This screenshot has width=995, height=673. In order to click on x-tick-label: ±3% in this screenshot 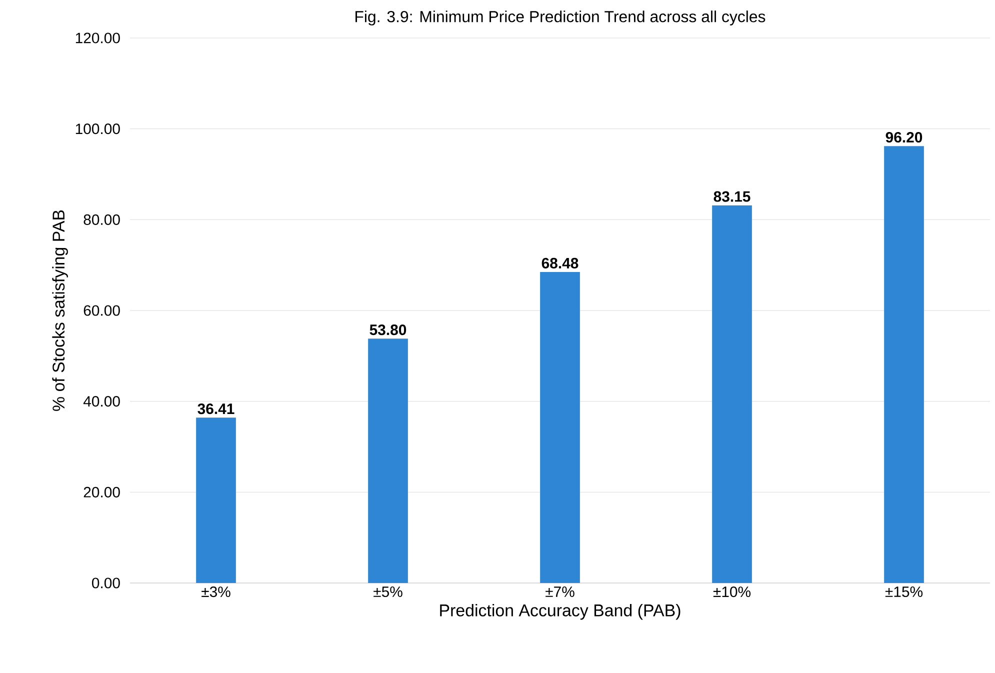, I will do `click(216, 592)`.